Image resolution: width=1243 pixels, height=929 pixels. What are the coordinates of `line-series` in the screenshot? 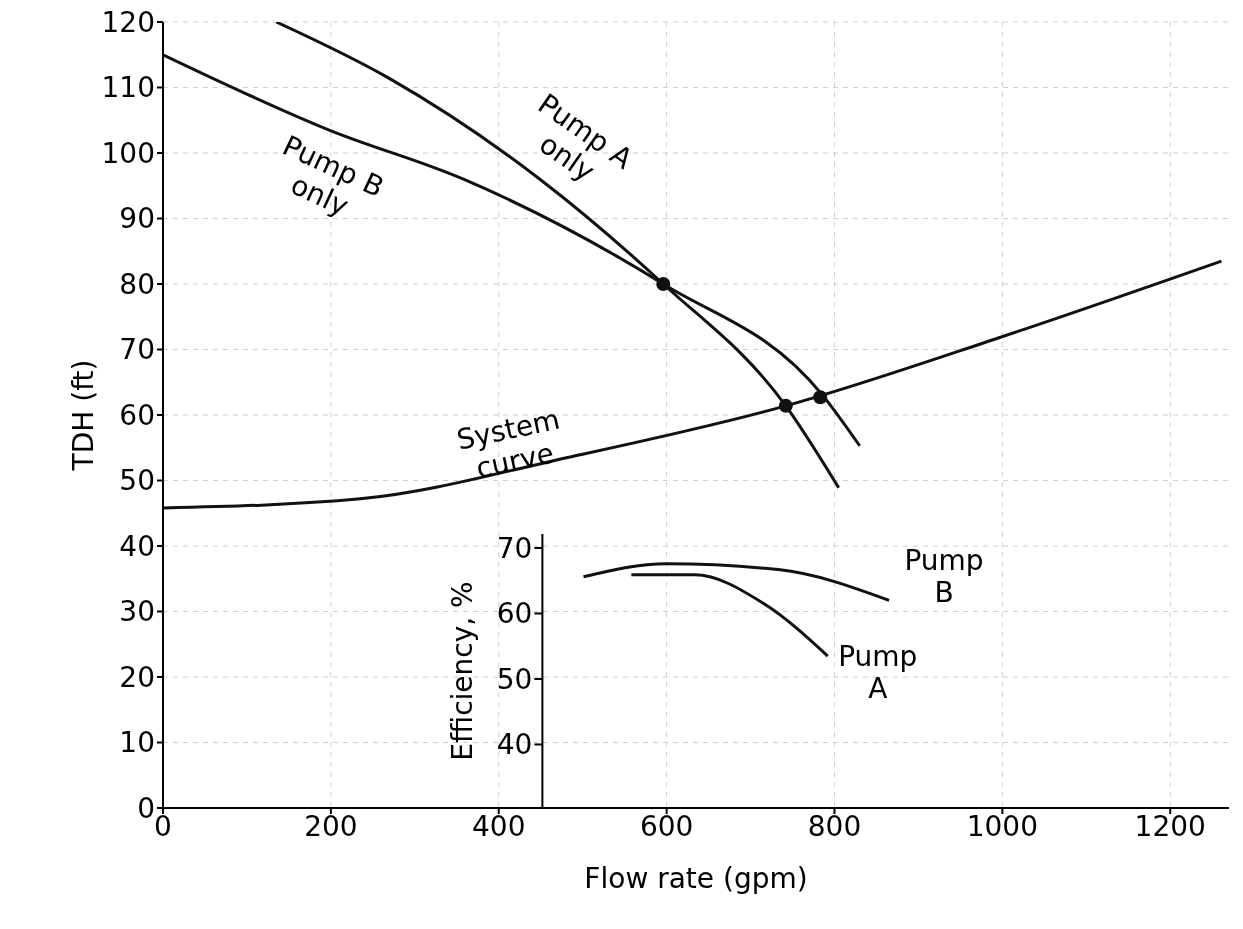 It's located at (736, 582).